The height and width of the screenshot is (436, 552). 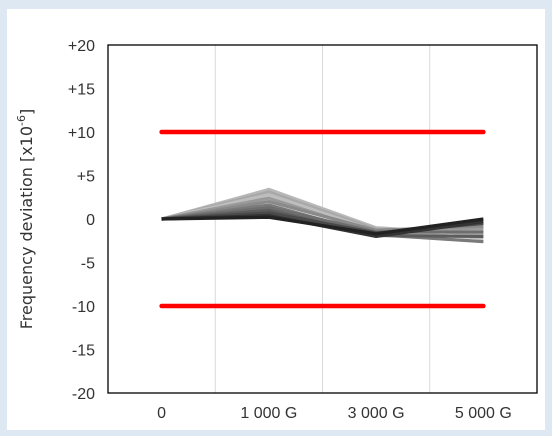 I want to click on x-tick-label: 5 000 G, so click(x=483, y=413).